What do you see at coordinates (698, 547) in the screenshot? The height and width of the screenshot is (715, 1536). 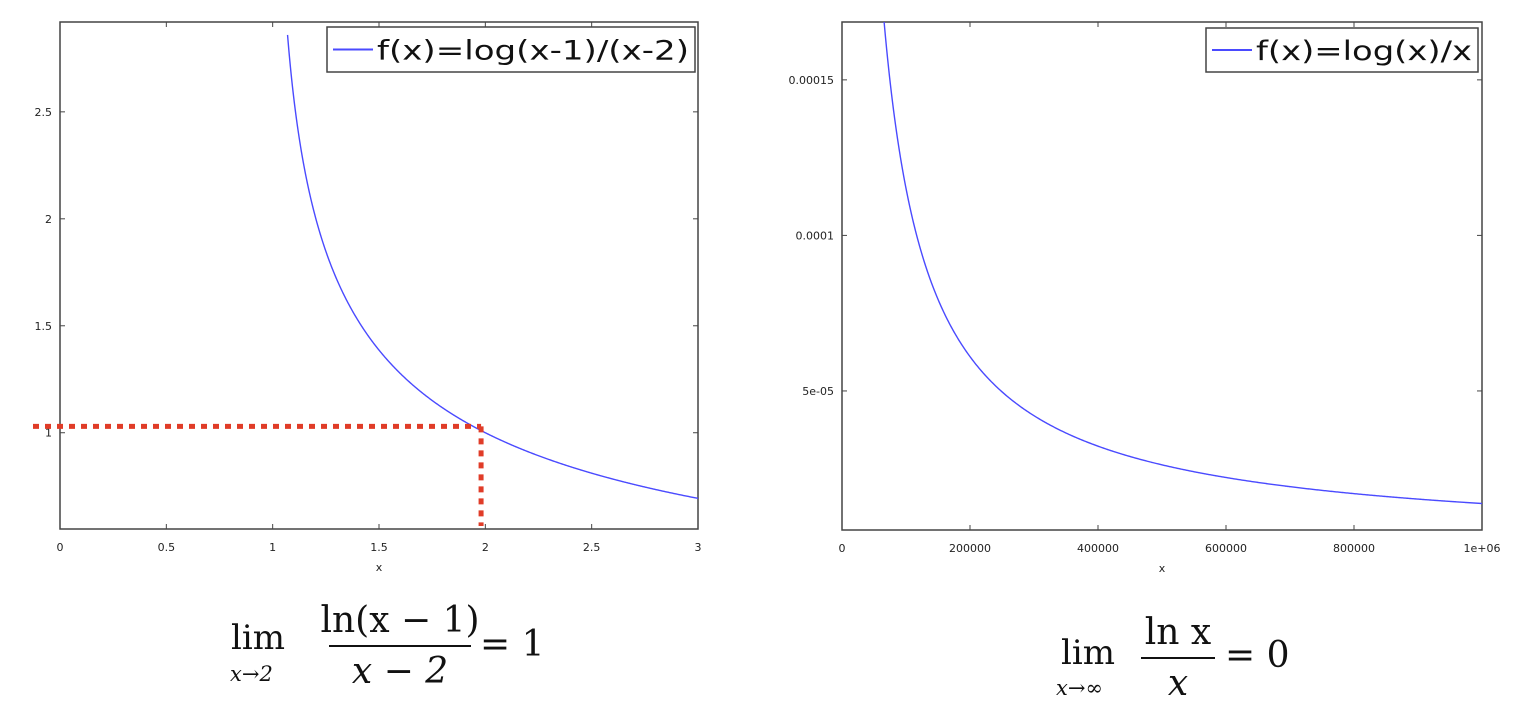 I see `x-tick-label: 3` at bounding box center [698, 547].